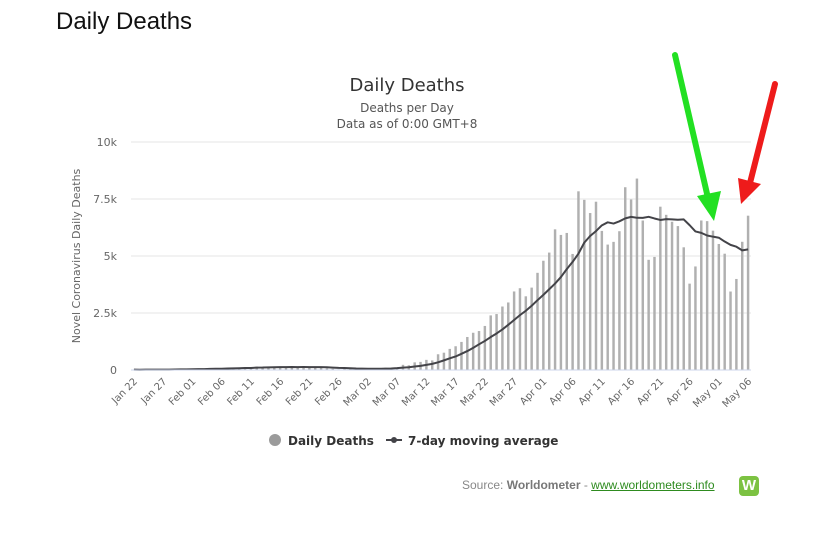  I want to click on y-tick-label: 0, so click(113, 370).